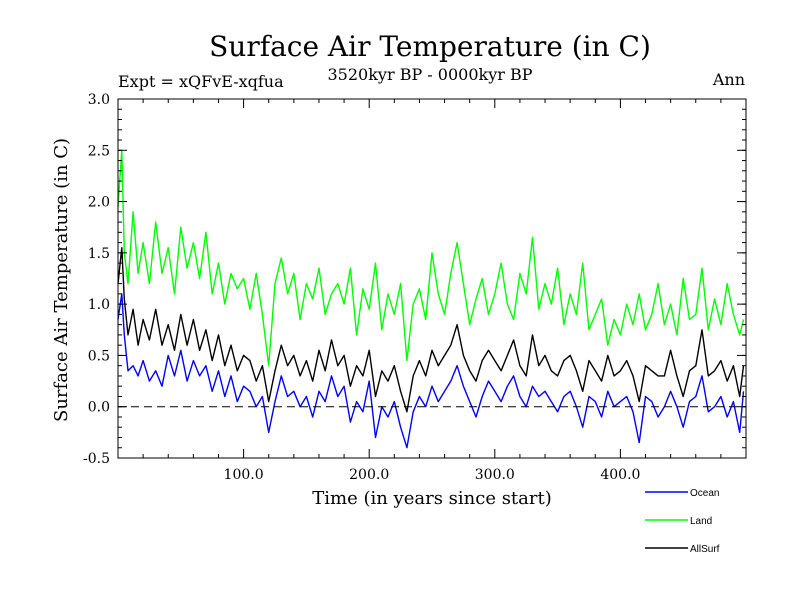 This screenshot has height=605, width=800. What do you see at coordinates (430, 46) in the screenshot?
I see `chart-title: Surface Air Temperature (in C)` at bounding box center [430, 46].